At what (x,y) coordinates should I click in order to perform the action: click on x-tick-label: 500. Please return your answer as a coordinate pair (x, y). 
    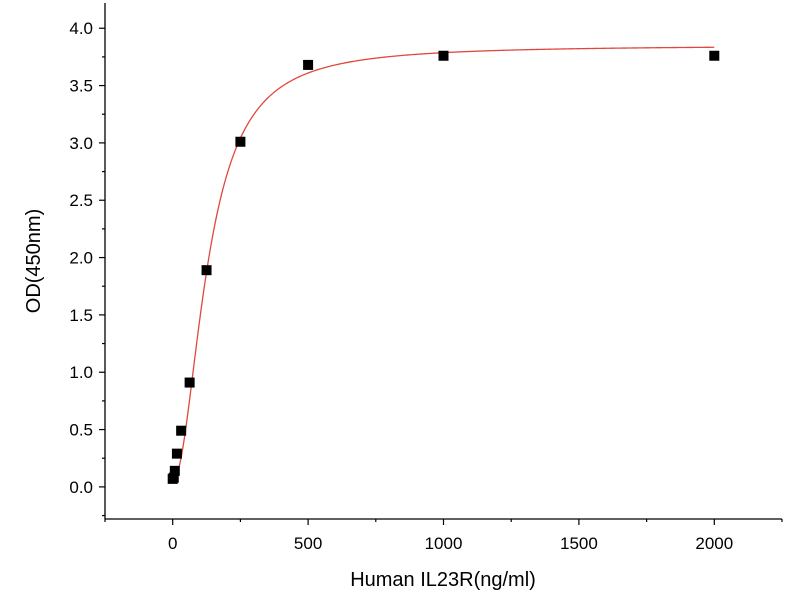
    Looking at the image, I should click on (308, 543).